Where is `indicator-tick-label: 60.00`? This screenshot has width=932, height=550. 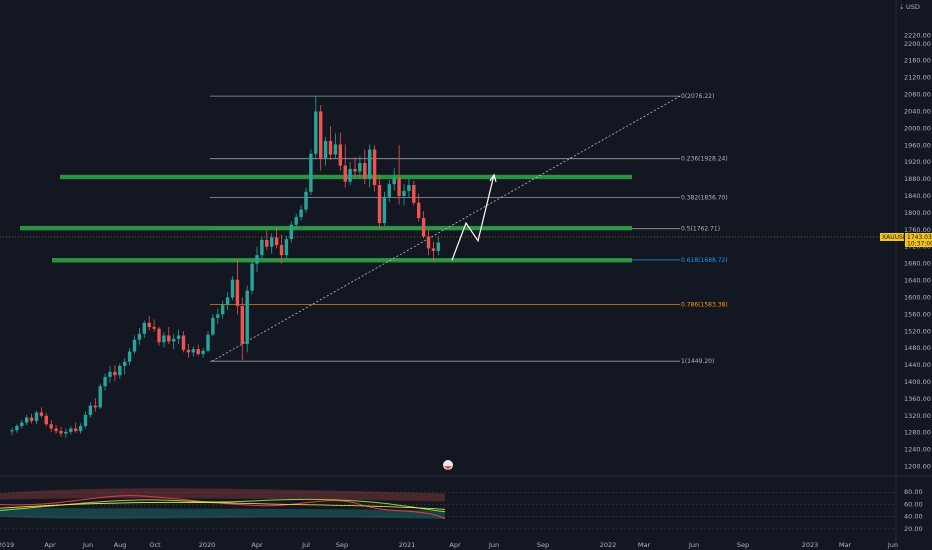 indicator-tick-label: 60.00 is located at coordinates (913, 504).